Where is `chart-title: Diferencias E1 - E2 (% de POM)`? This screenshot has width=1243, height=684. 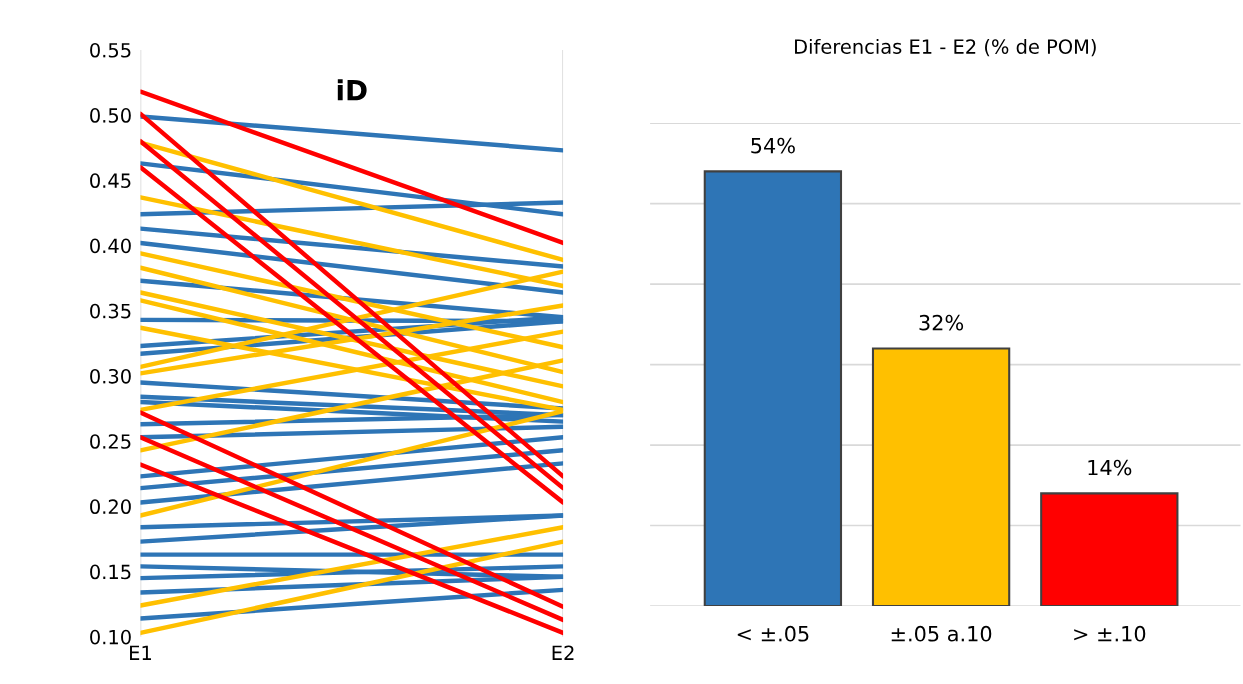 chart-title: Diferencias E1 - E2 (% de POM) is located at coordinates (945, 47).